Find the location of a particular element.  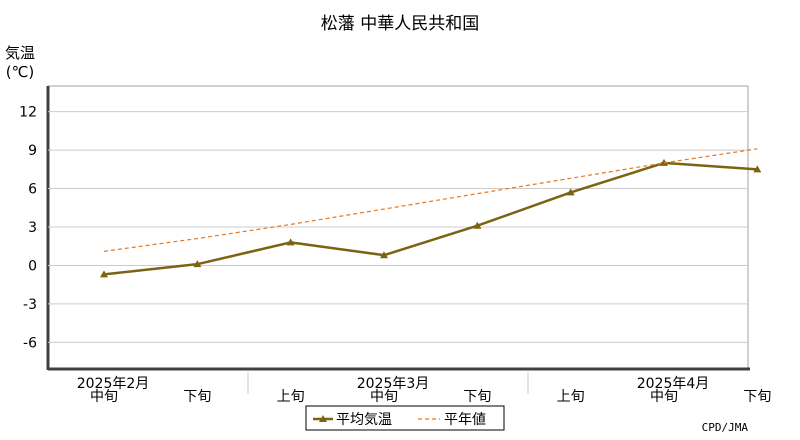

y-tick-label: 9 is located at coordinates (32, 151).